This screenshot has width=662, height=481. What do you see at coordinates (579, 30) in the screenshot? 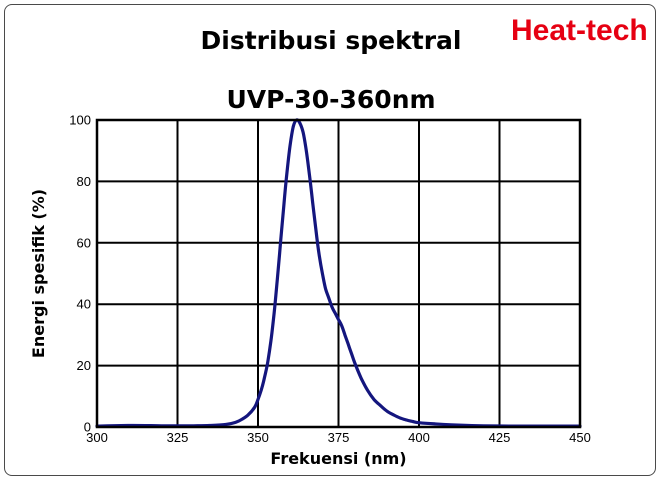
I see `brand-logo: Heat-tech` at bounding box center [579, 30].